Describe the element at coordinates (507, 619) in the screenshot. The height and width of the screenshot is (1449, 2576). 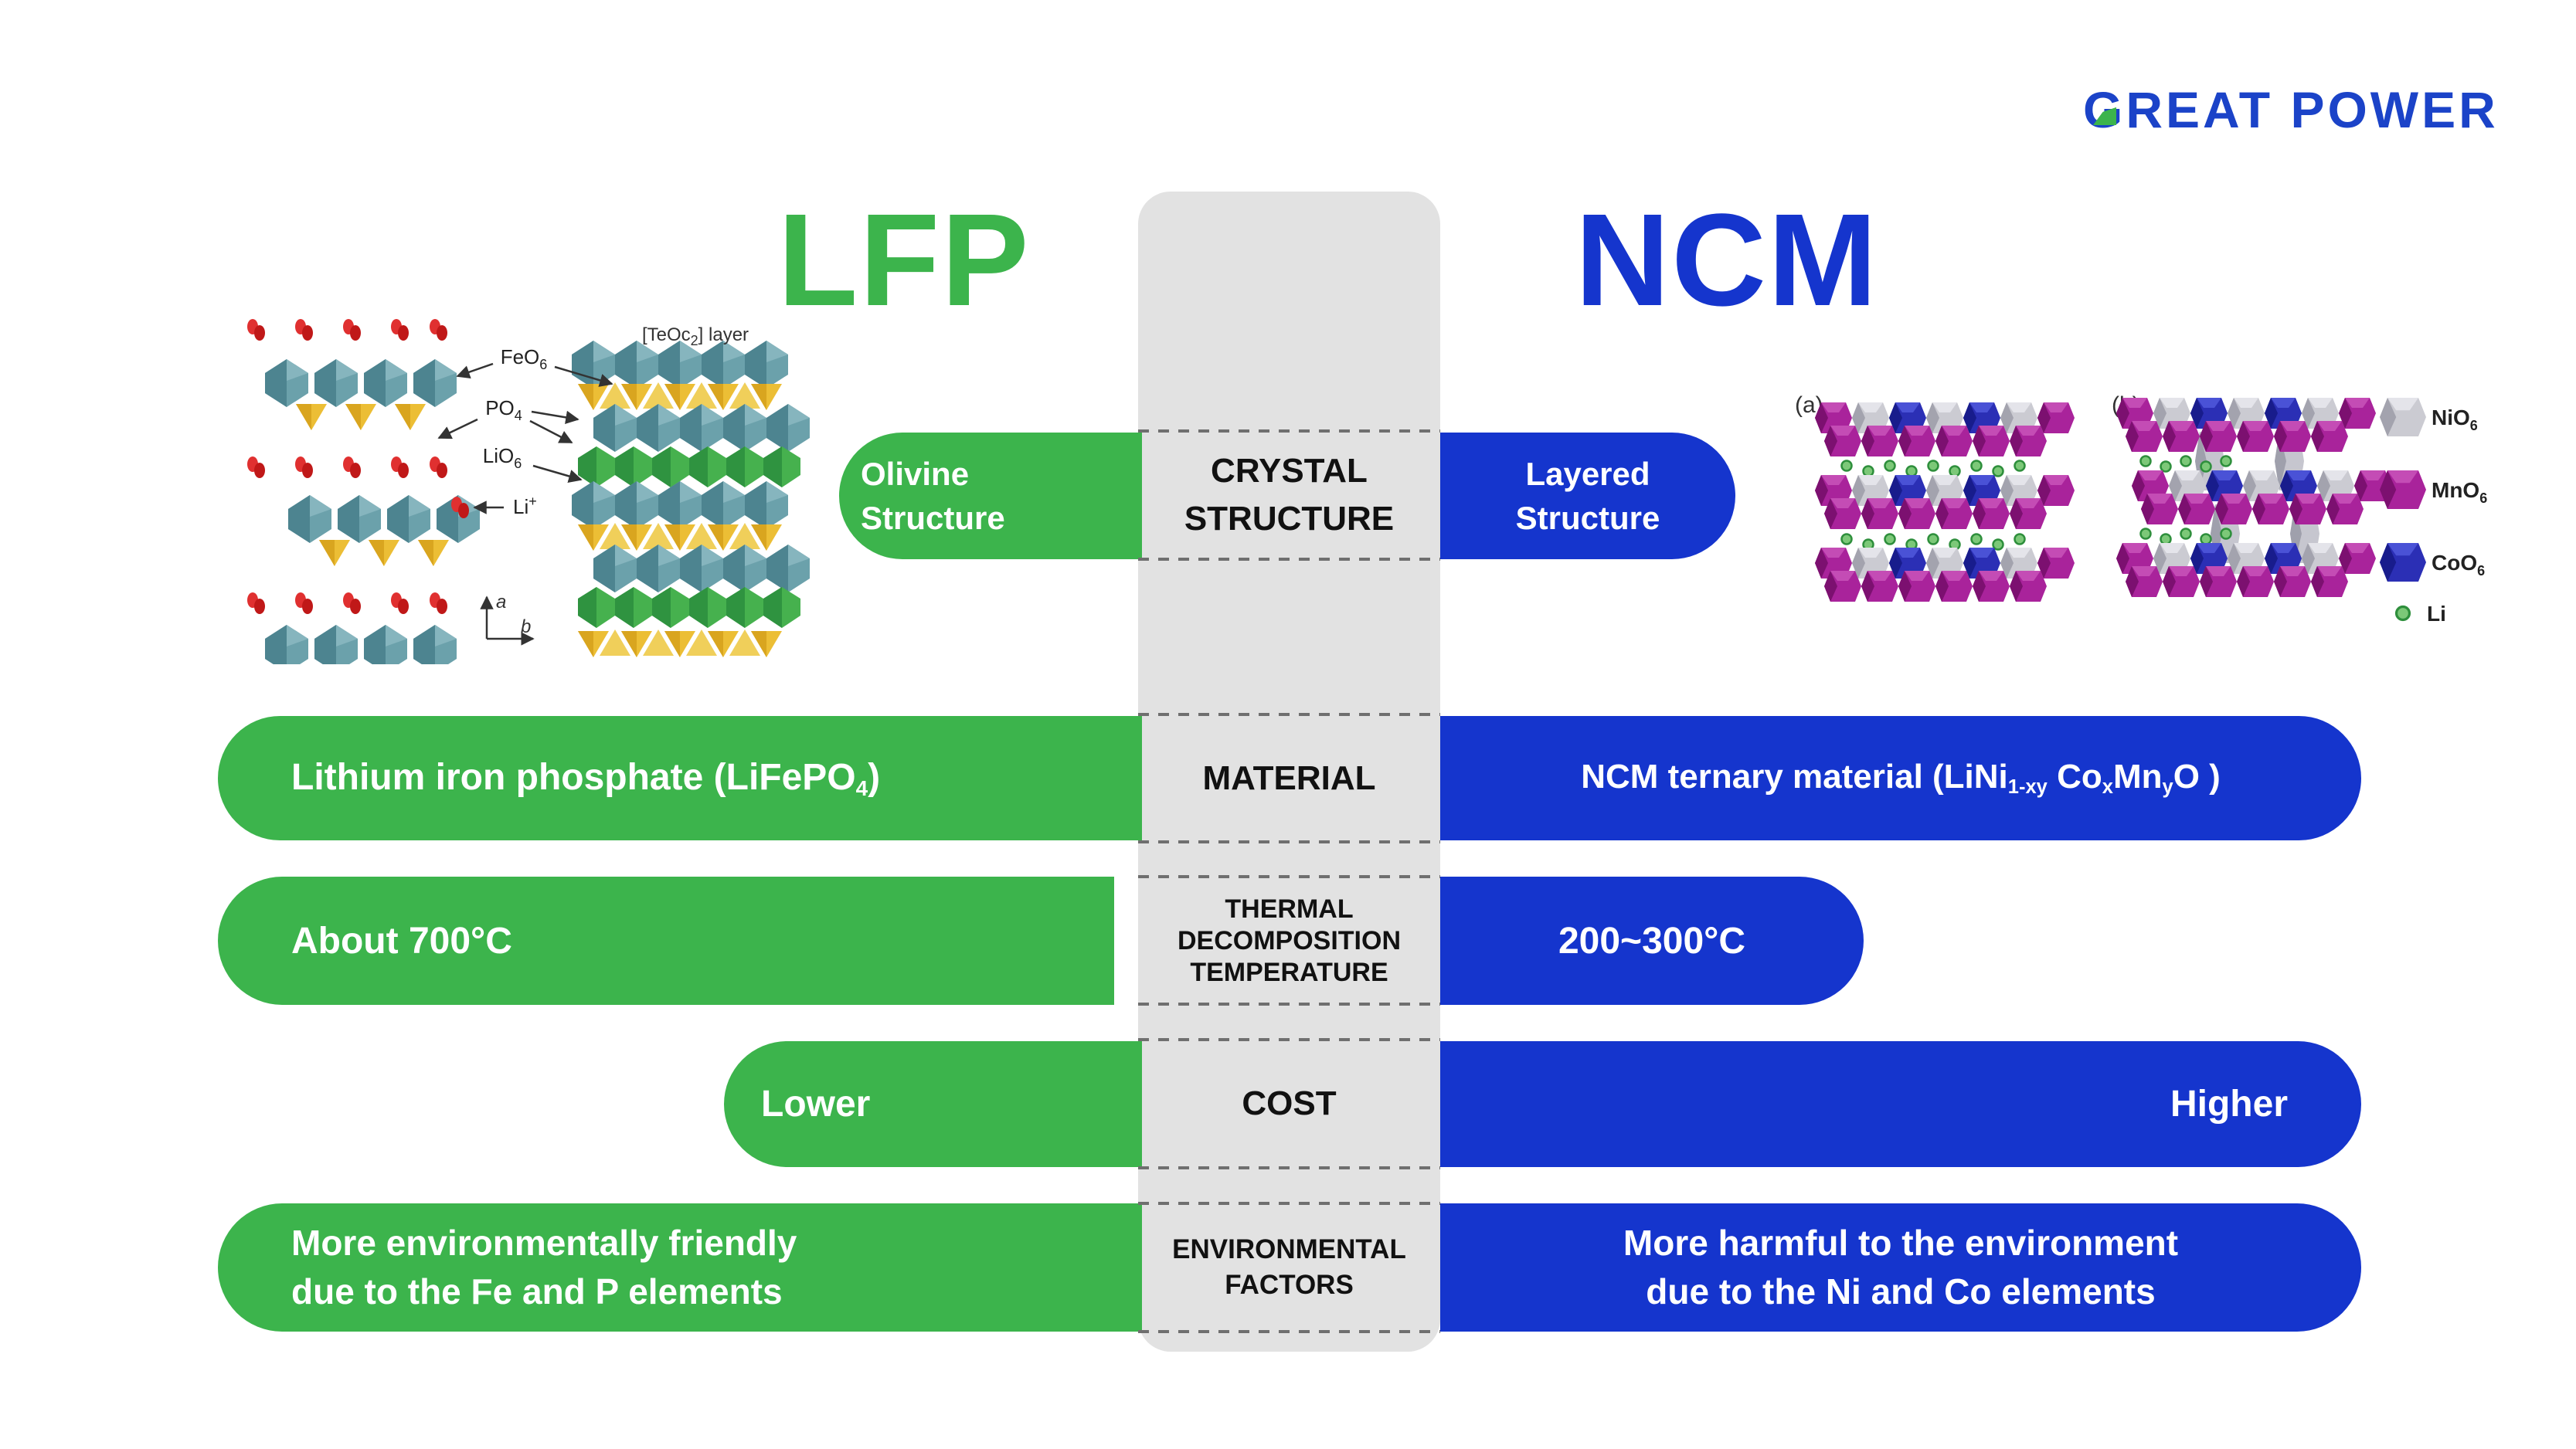
I see `axis-indicator: a b` at that location.